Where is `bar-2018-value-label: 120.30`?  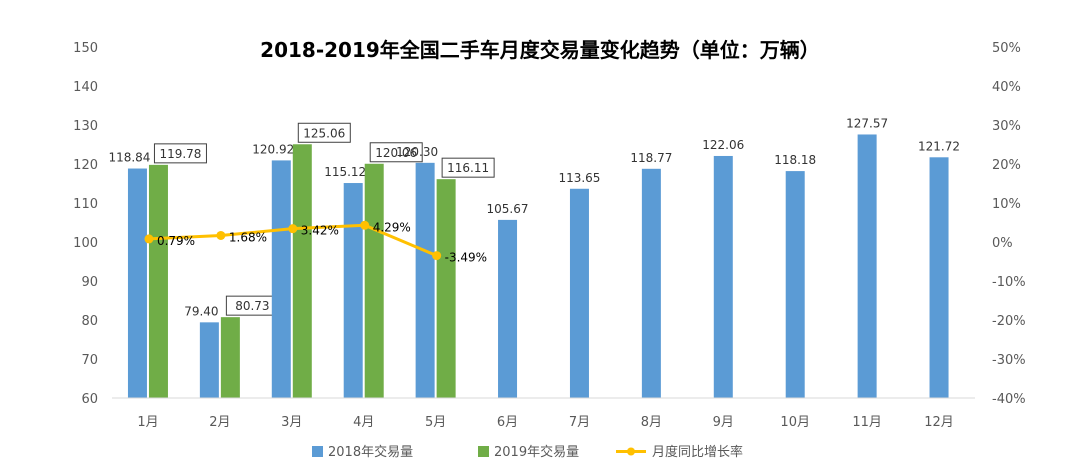
bar-2018-value-label: 120.30 is located at coordinates (417, 152).